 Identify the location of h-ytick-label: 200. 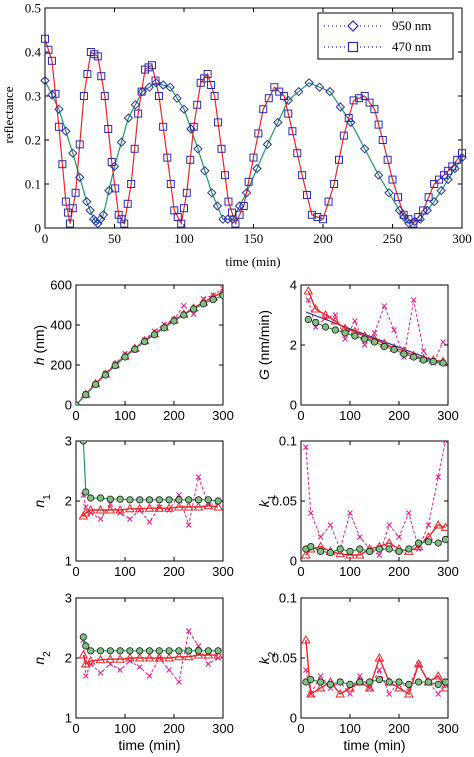
(61, 365).